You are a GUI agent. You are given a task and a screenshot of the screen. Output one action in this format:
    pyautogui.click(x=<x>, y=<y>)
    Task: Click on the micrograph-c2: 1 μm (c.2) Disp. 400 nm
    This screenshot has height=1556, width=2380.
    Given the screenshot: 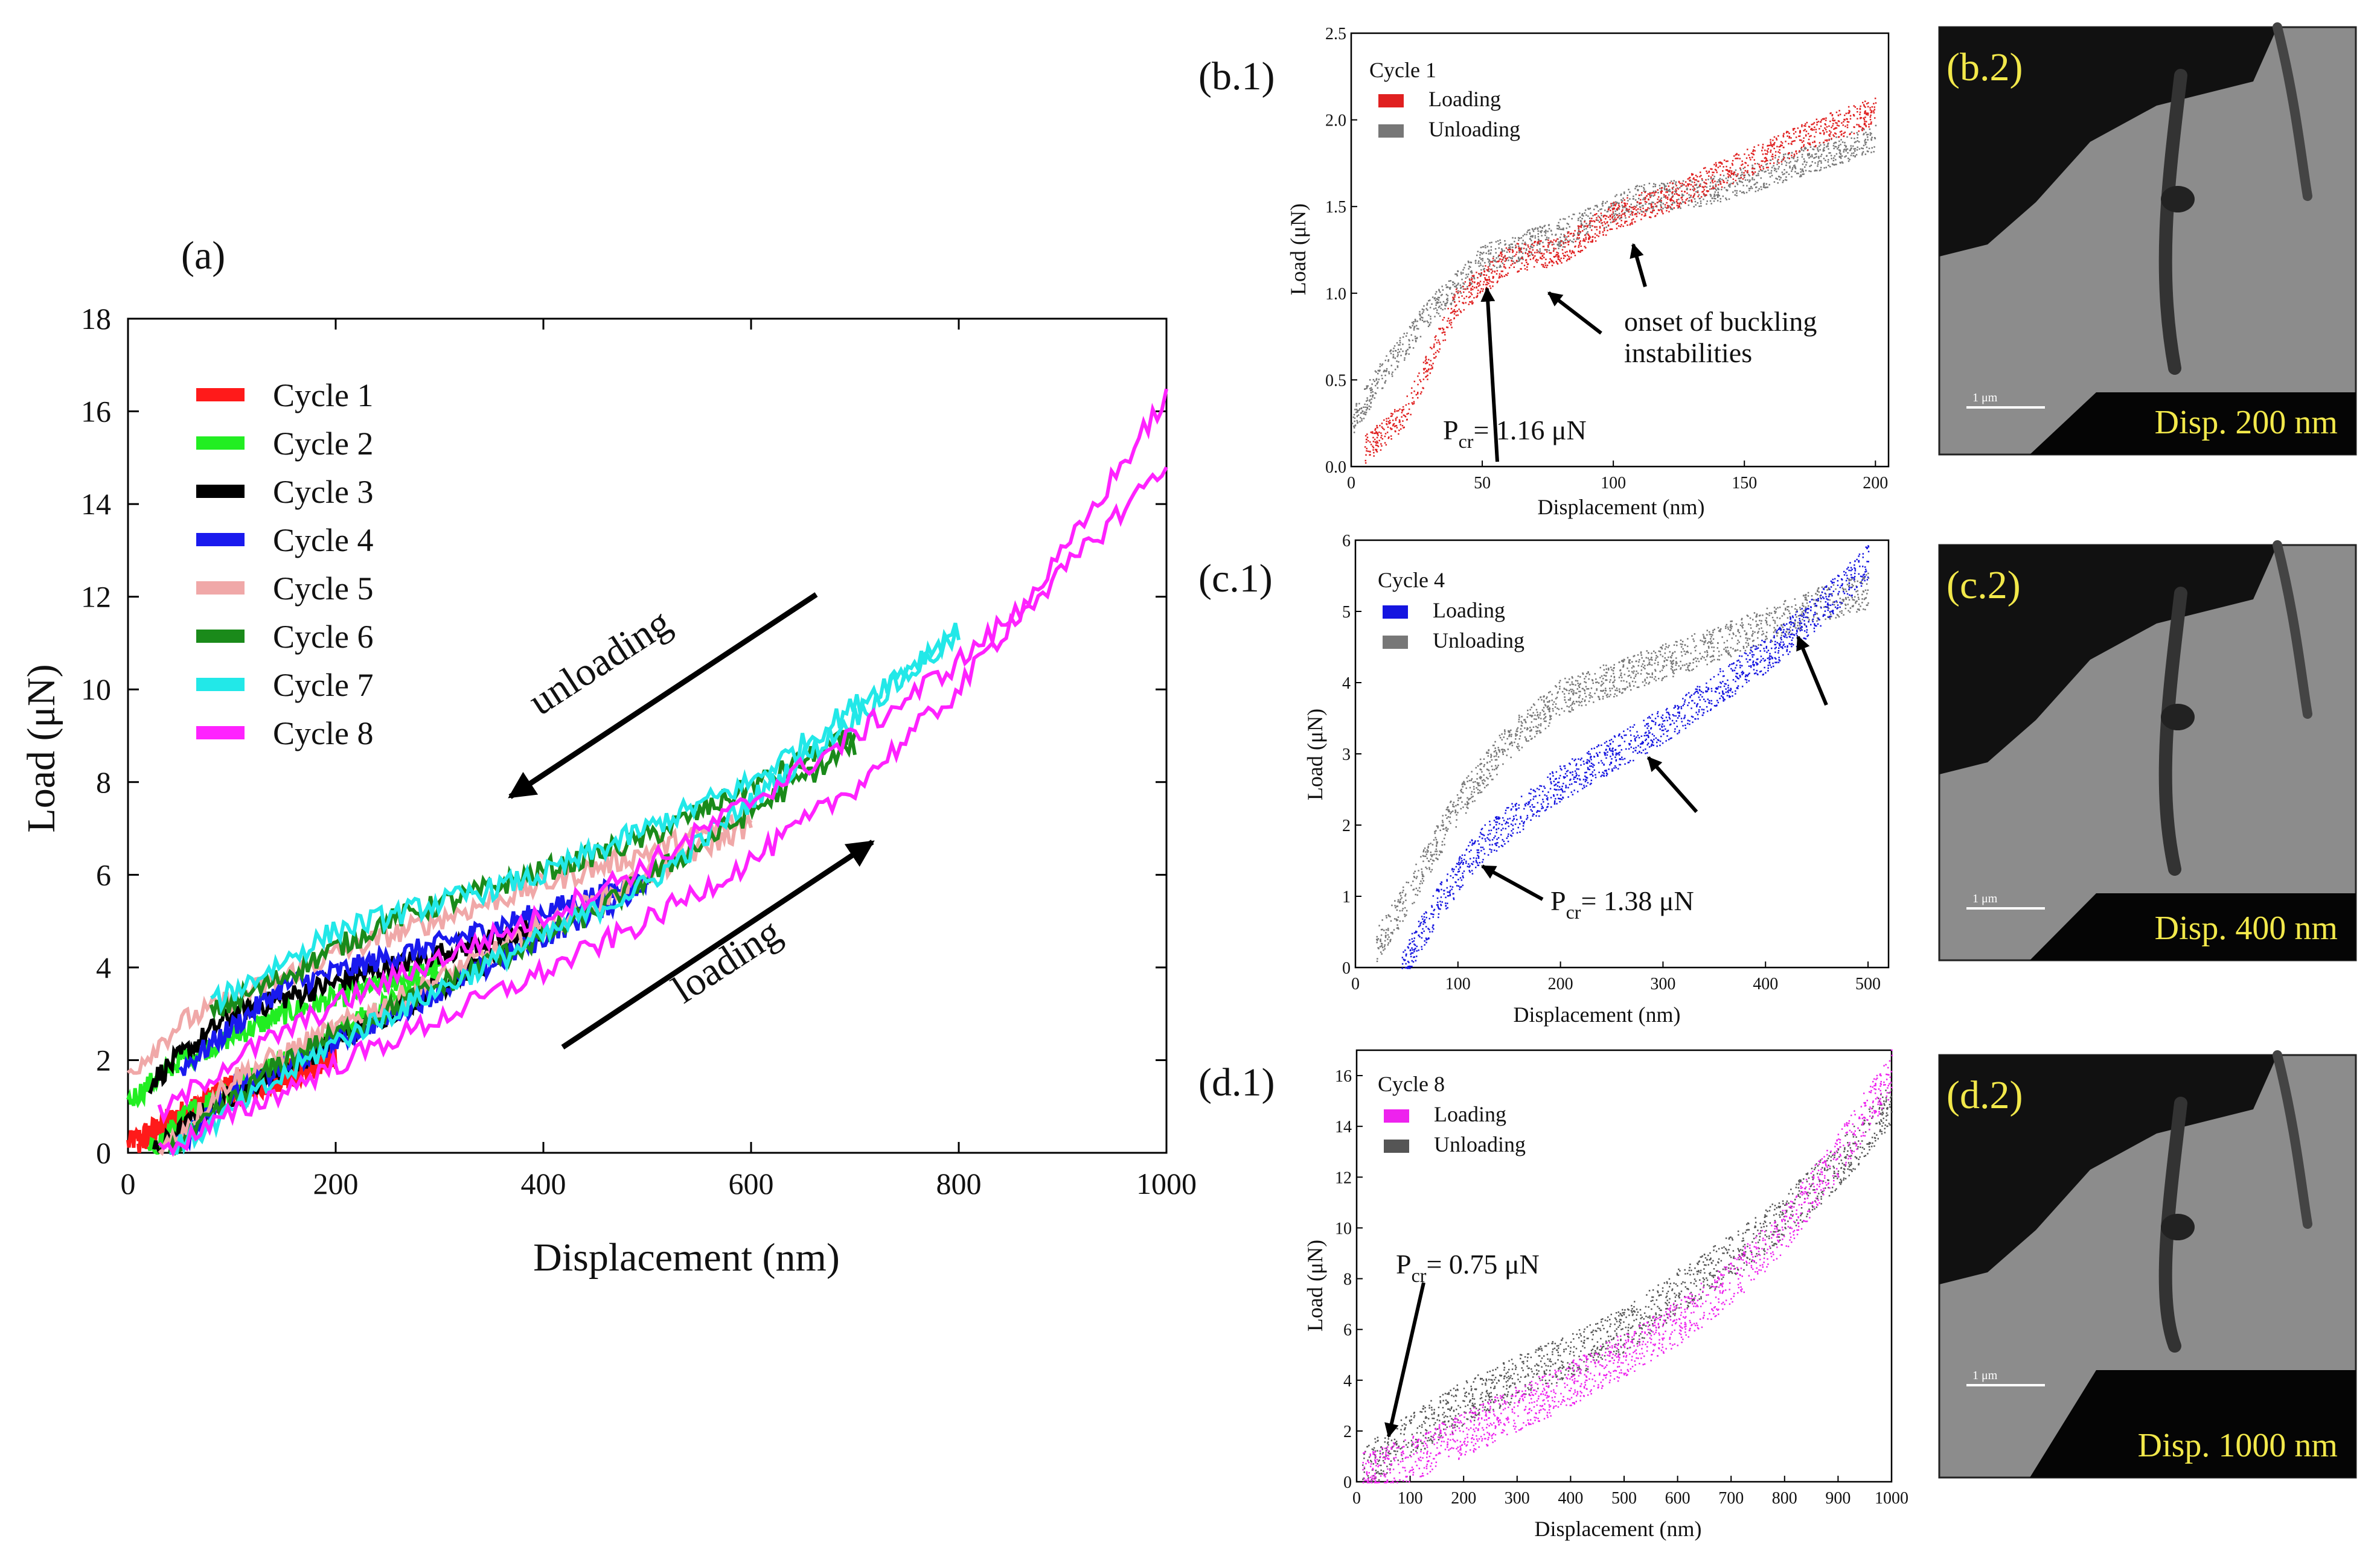 What is the action you would take?
    pyautogui.click(x=2147, y=750)
    